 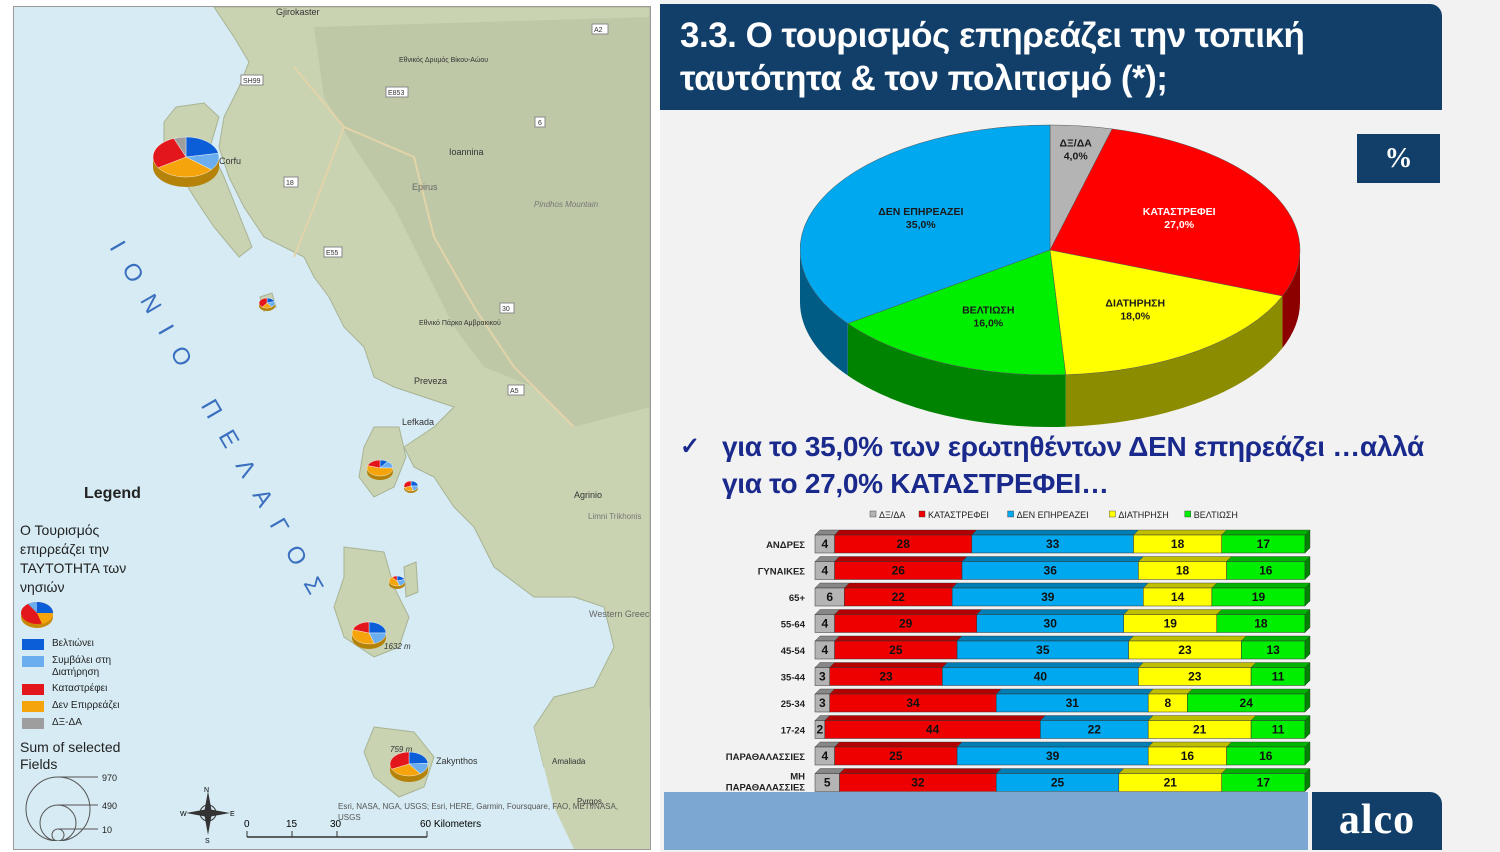 I want to click on legend-item-label: ΔΞ-ΔΑ, so click(x=67, y=722).